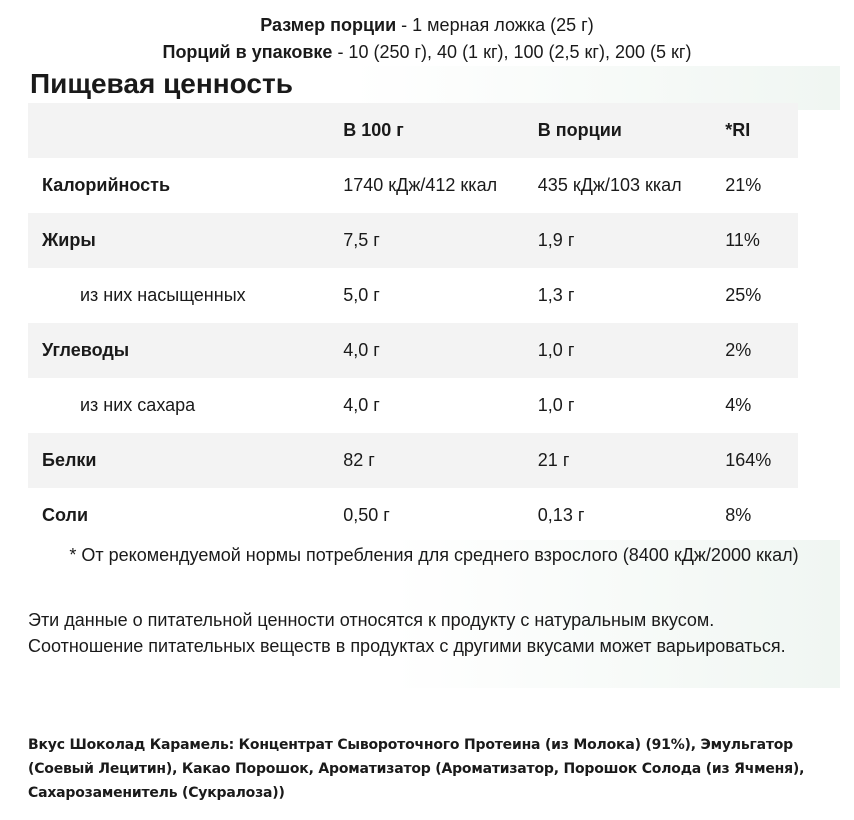 This screenshot has width=854, height=820. What do you see at coordinates (631, 240) in the screenshot?
I see `row-per-serving: 1,9 г` at bounding box center [631, 240].